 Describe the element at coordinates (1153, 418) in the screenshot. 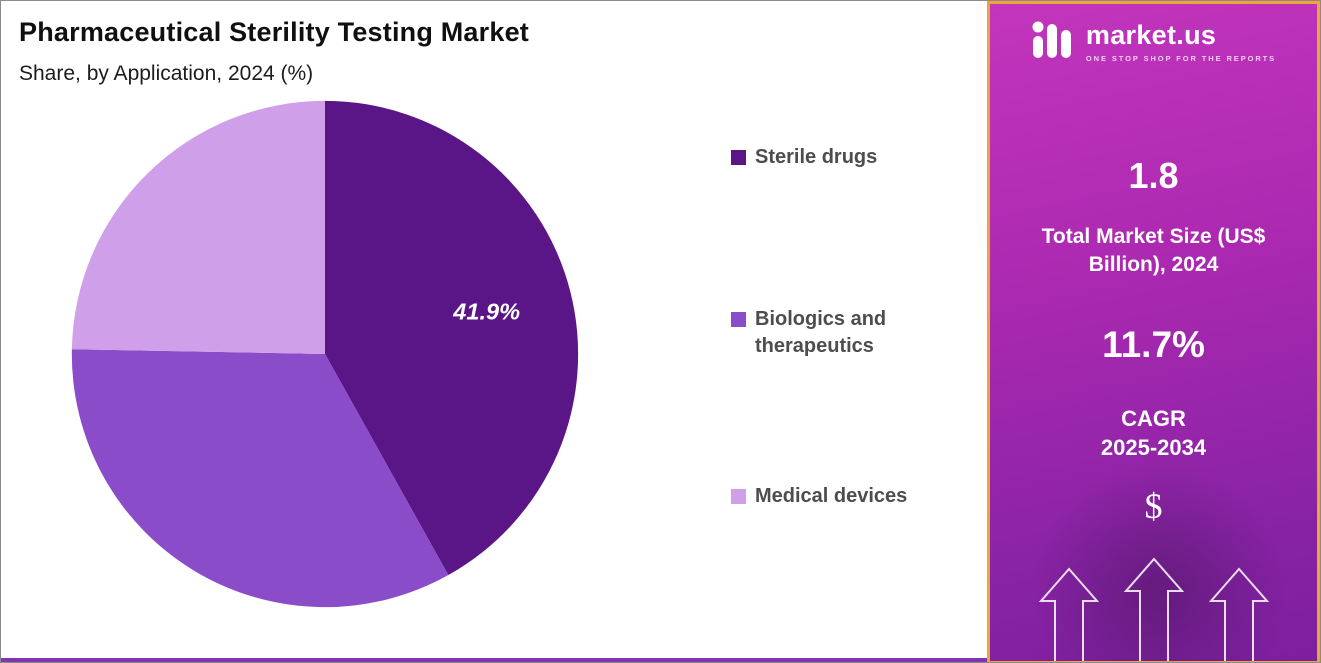

I see `cagr-label-text: CAGR` at that location.